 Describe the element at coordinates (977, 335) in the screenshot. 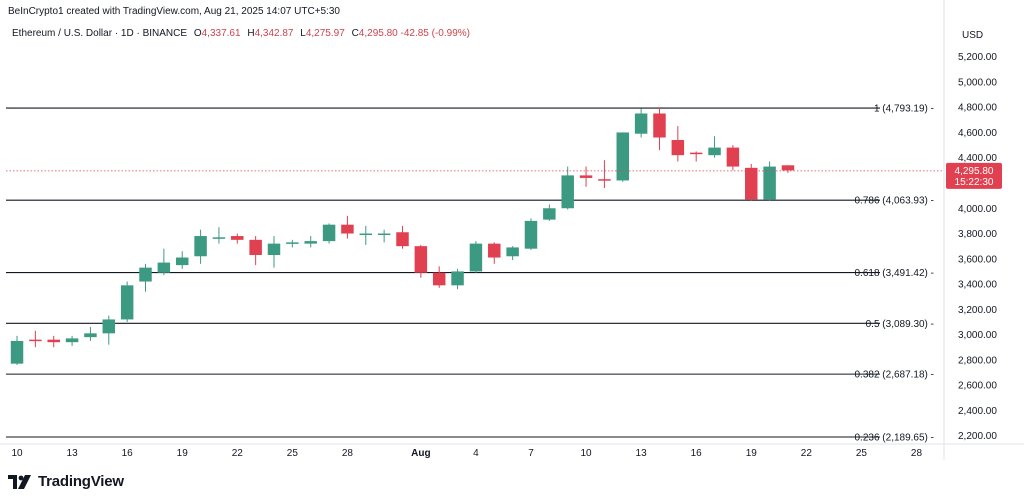

I see `y-tick-label: 3,000.00` at that location.